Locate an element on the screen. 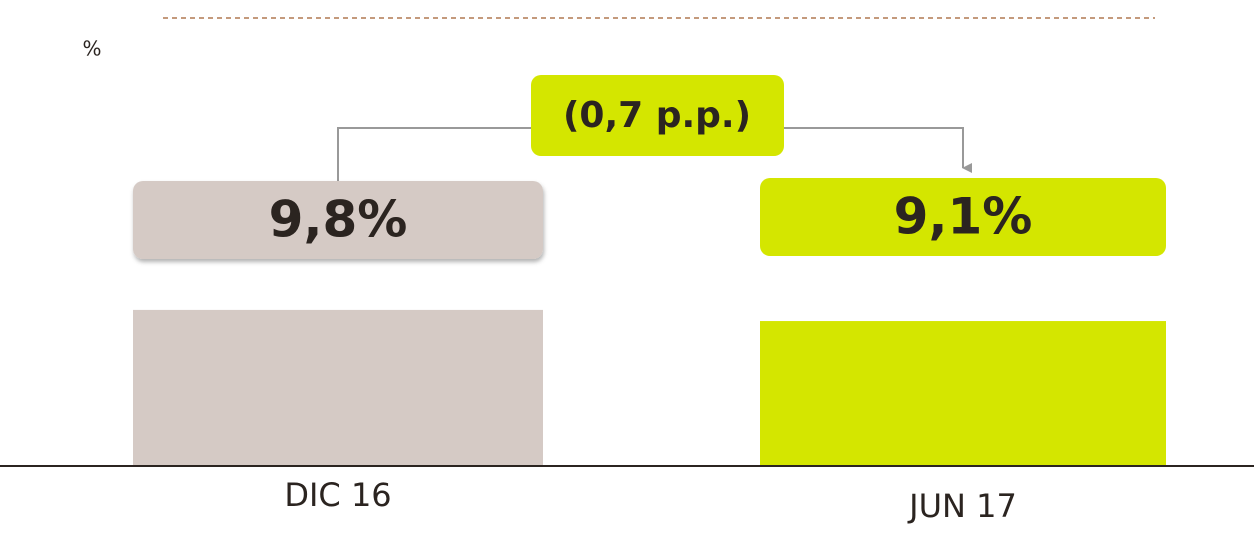  x-tick-label: JUN 17 is located at coordinates (962, 506).